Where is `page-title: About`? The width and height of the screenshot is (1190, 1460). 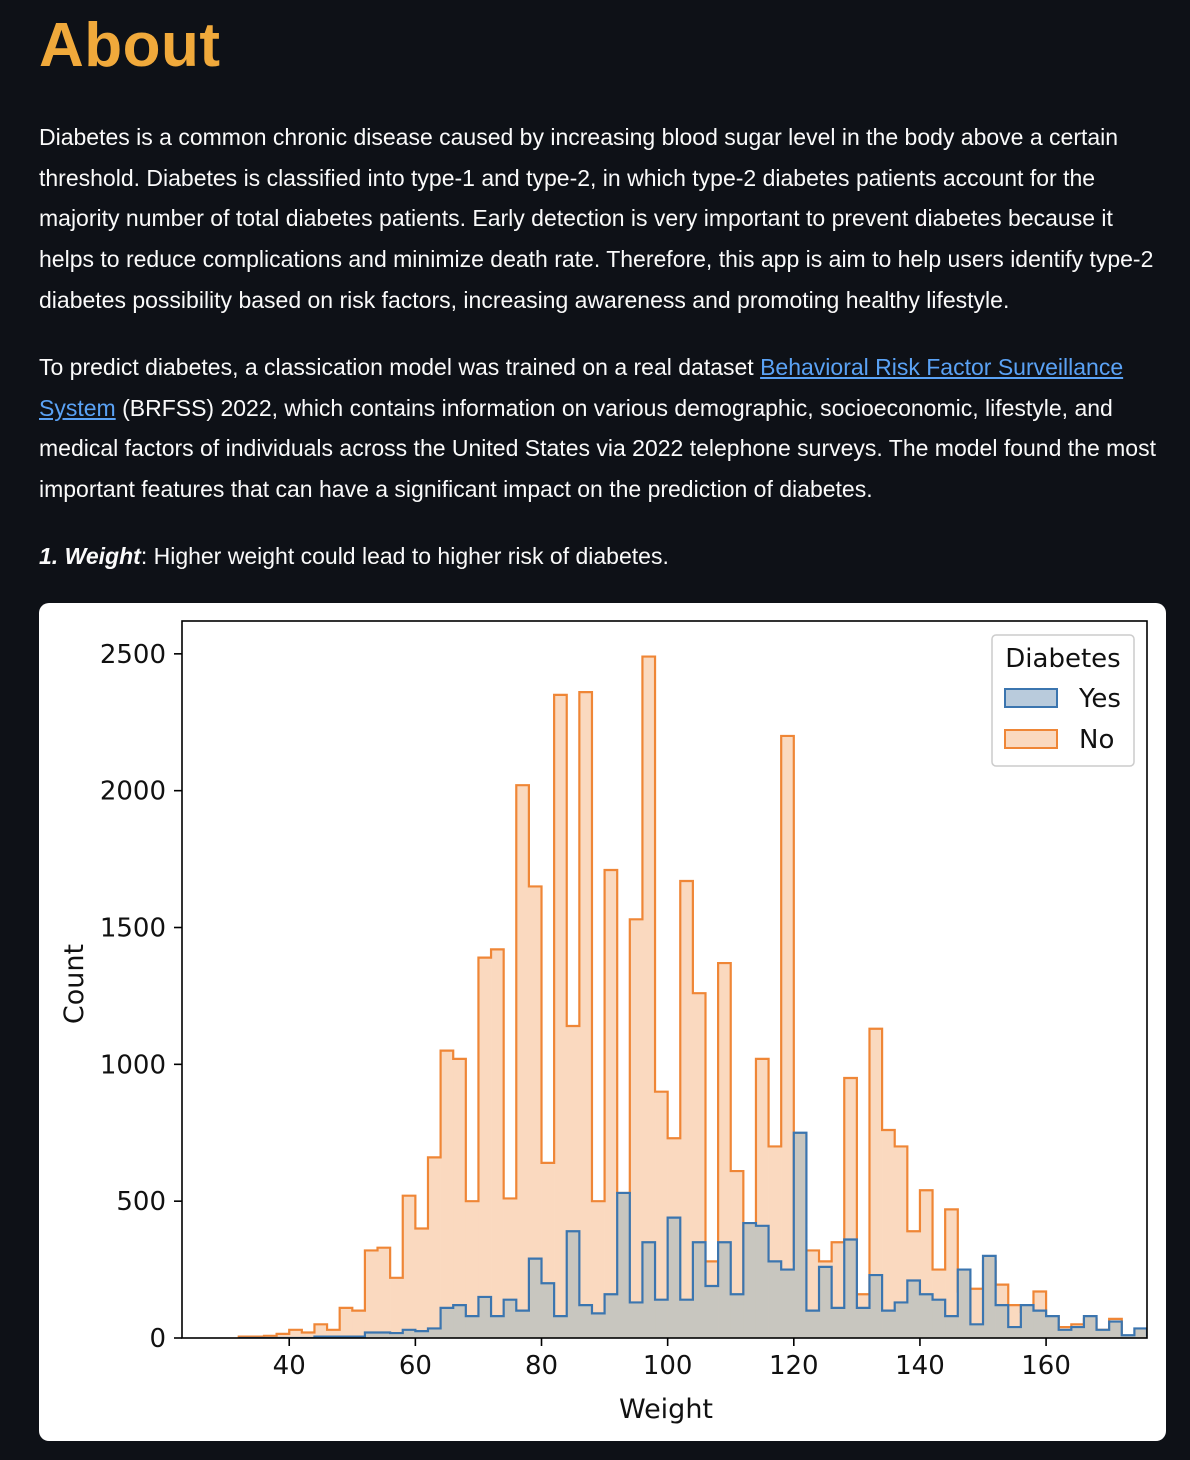
page-title: About is located at coordinates (130, 45).